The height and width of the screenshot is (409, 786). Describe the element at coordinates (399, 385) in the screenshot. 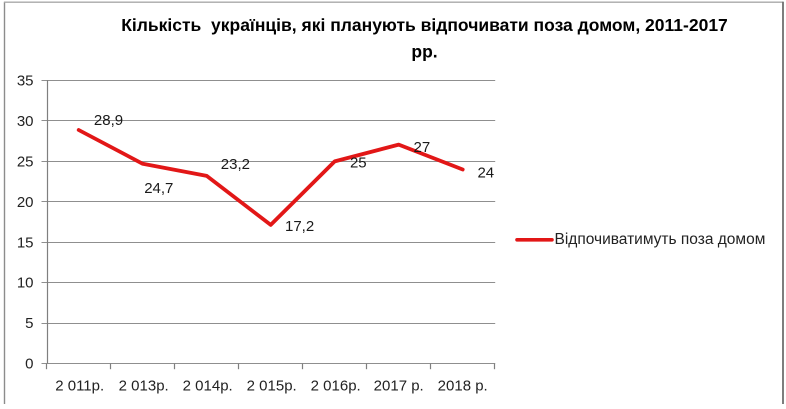

I see `svg-text: 2017 р.` at that location.